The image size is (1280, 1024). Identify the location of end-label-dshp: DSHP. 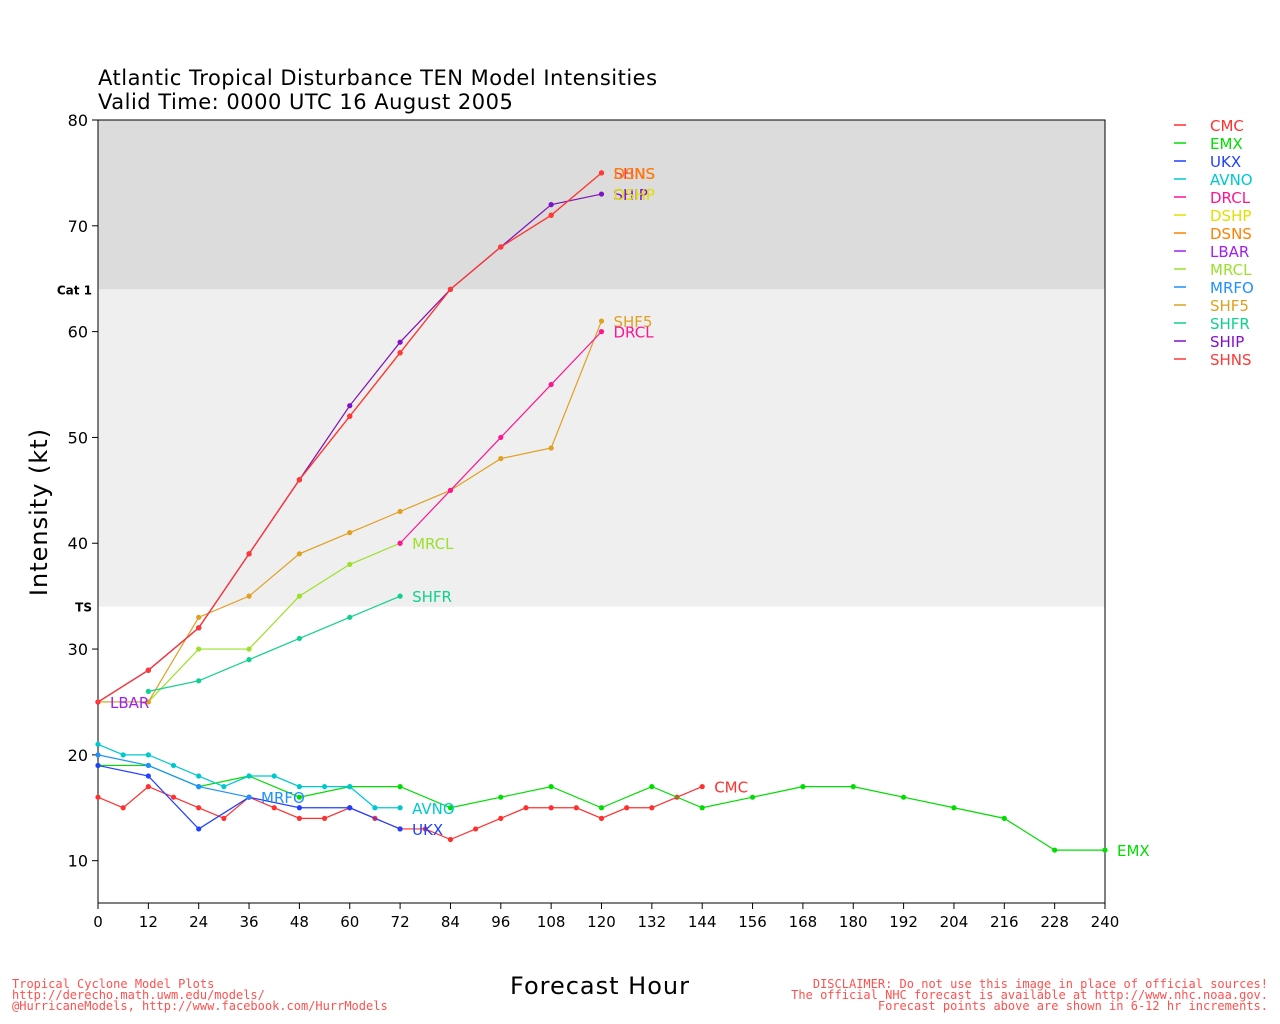
(634, 195).